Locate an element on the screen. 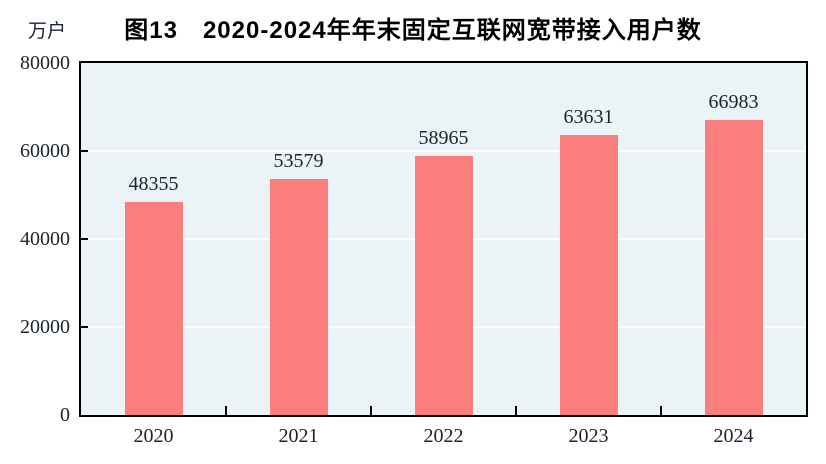 Image resolution: width=826 pixels, height=464 pixels. bar-2020 is located at coordinates (153, 308).